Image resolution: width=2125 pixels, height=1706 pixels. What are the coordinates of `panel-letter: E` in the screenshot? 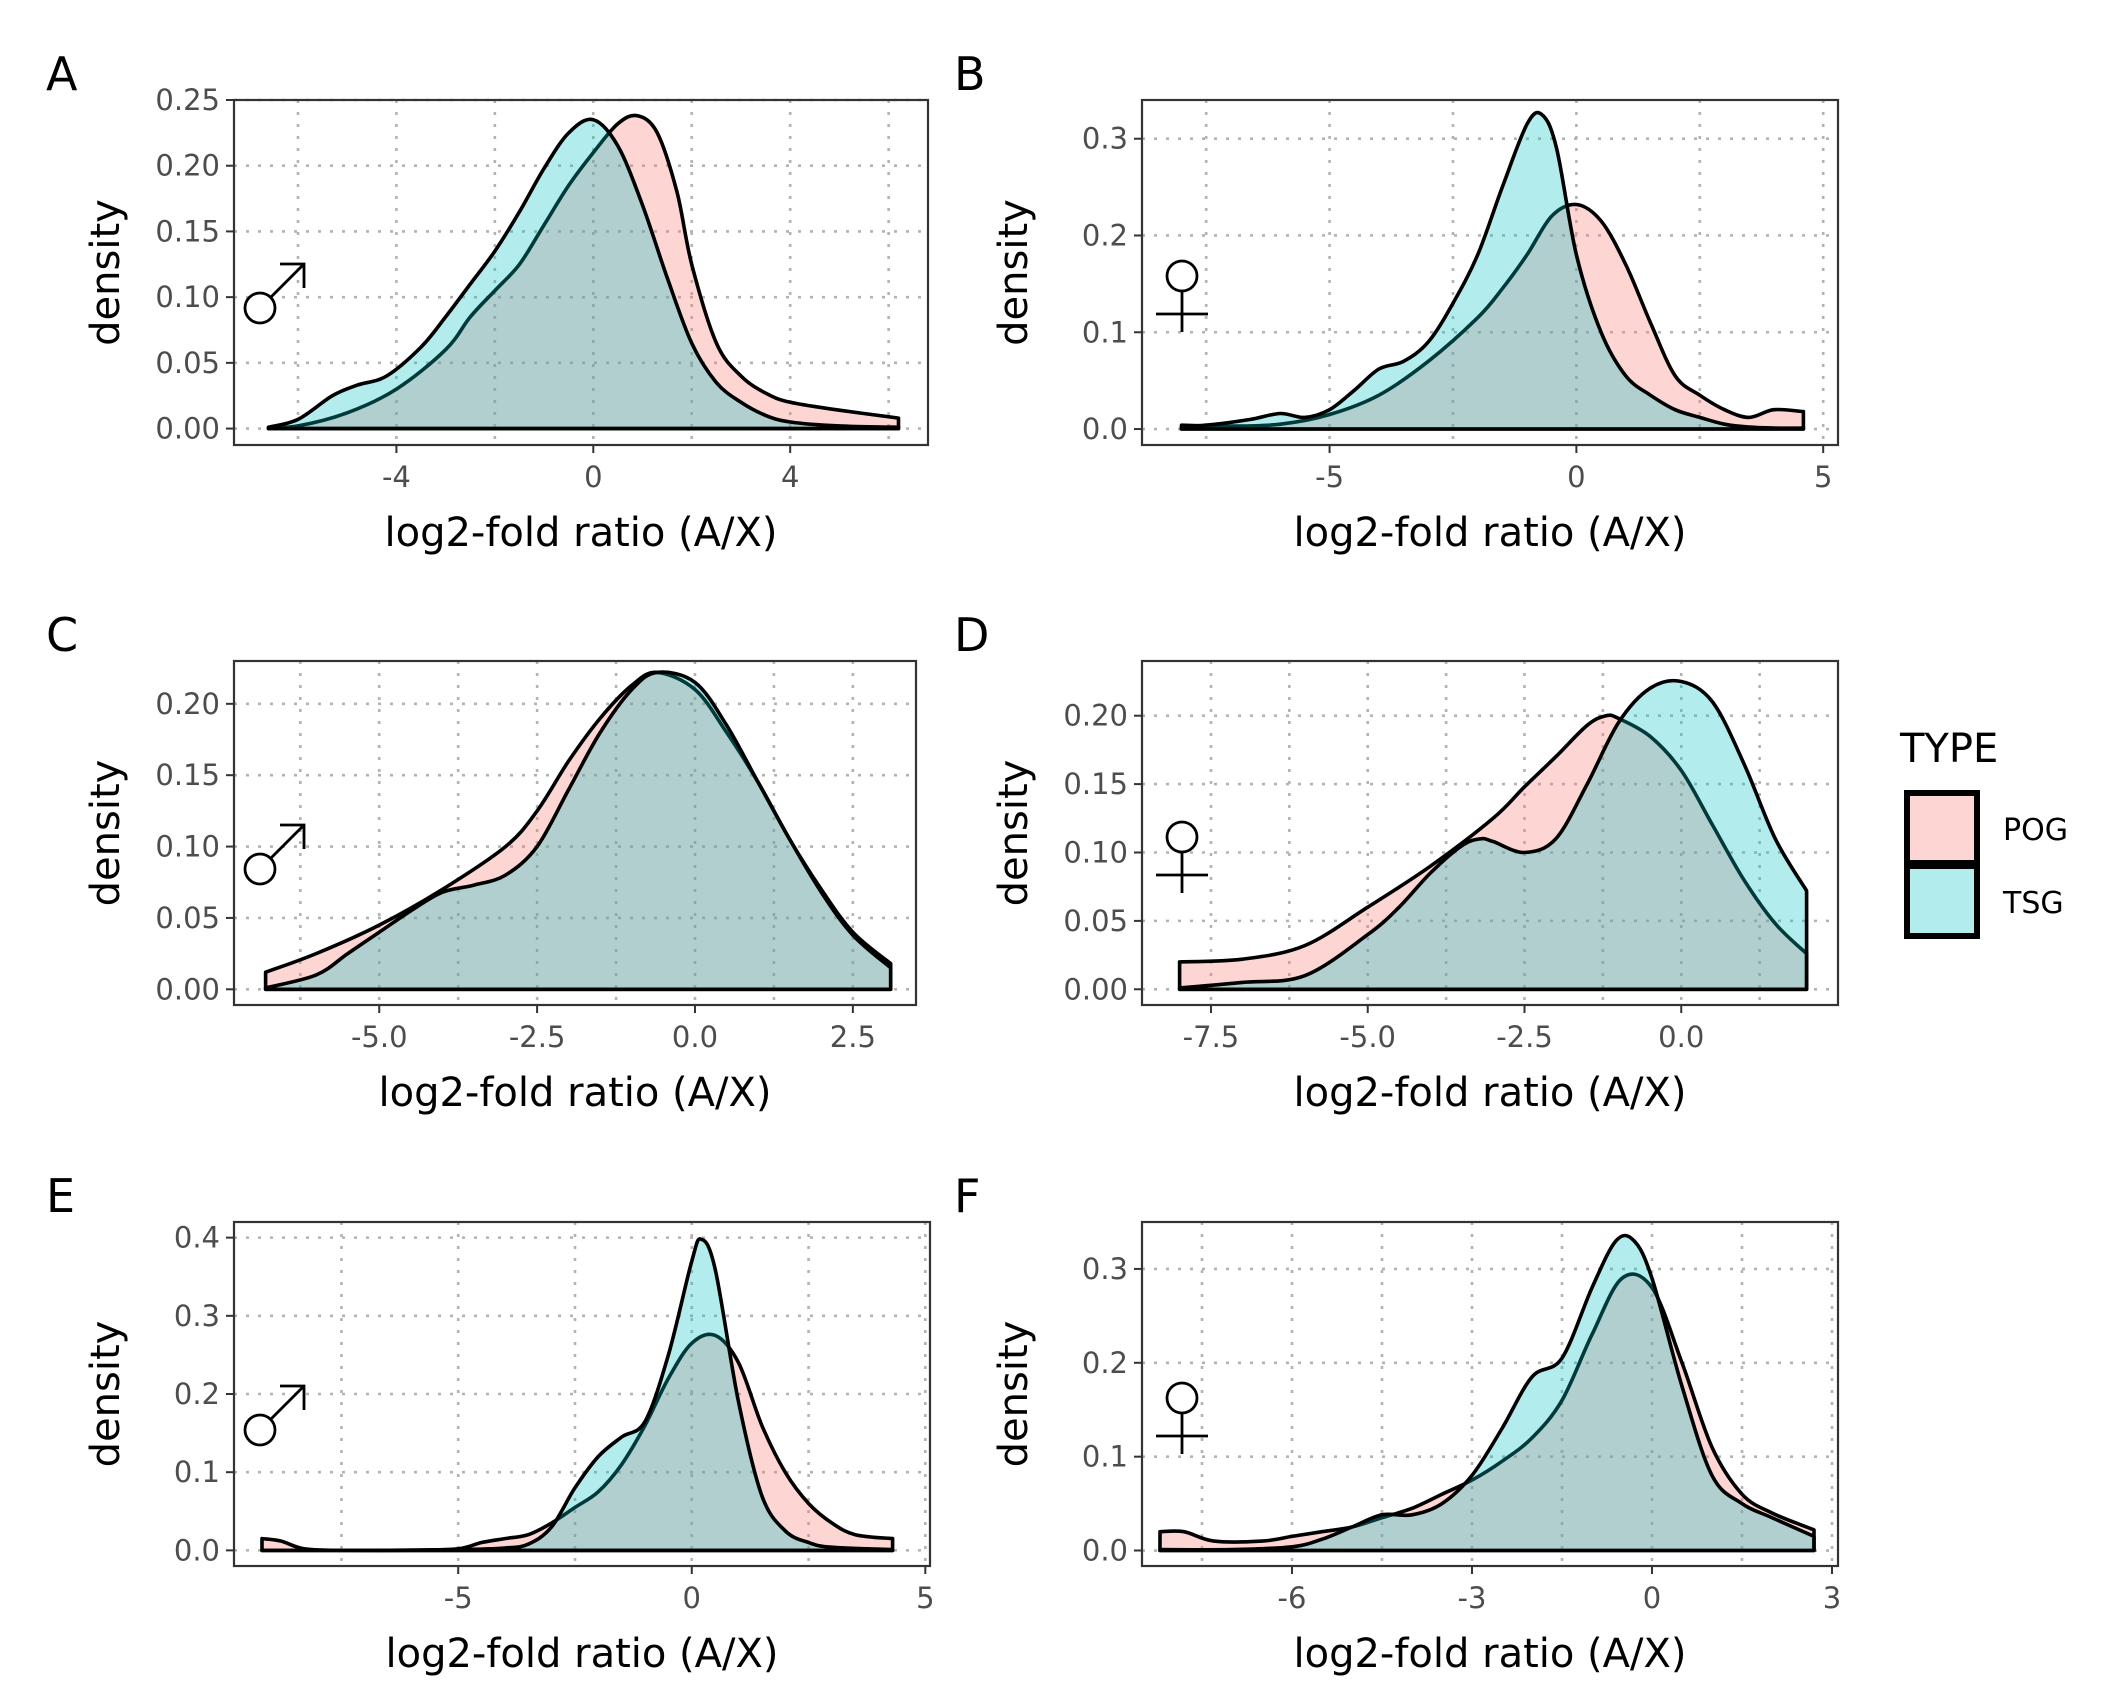 It's located at (60, 1196).